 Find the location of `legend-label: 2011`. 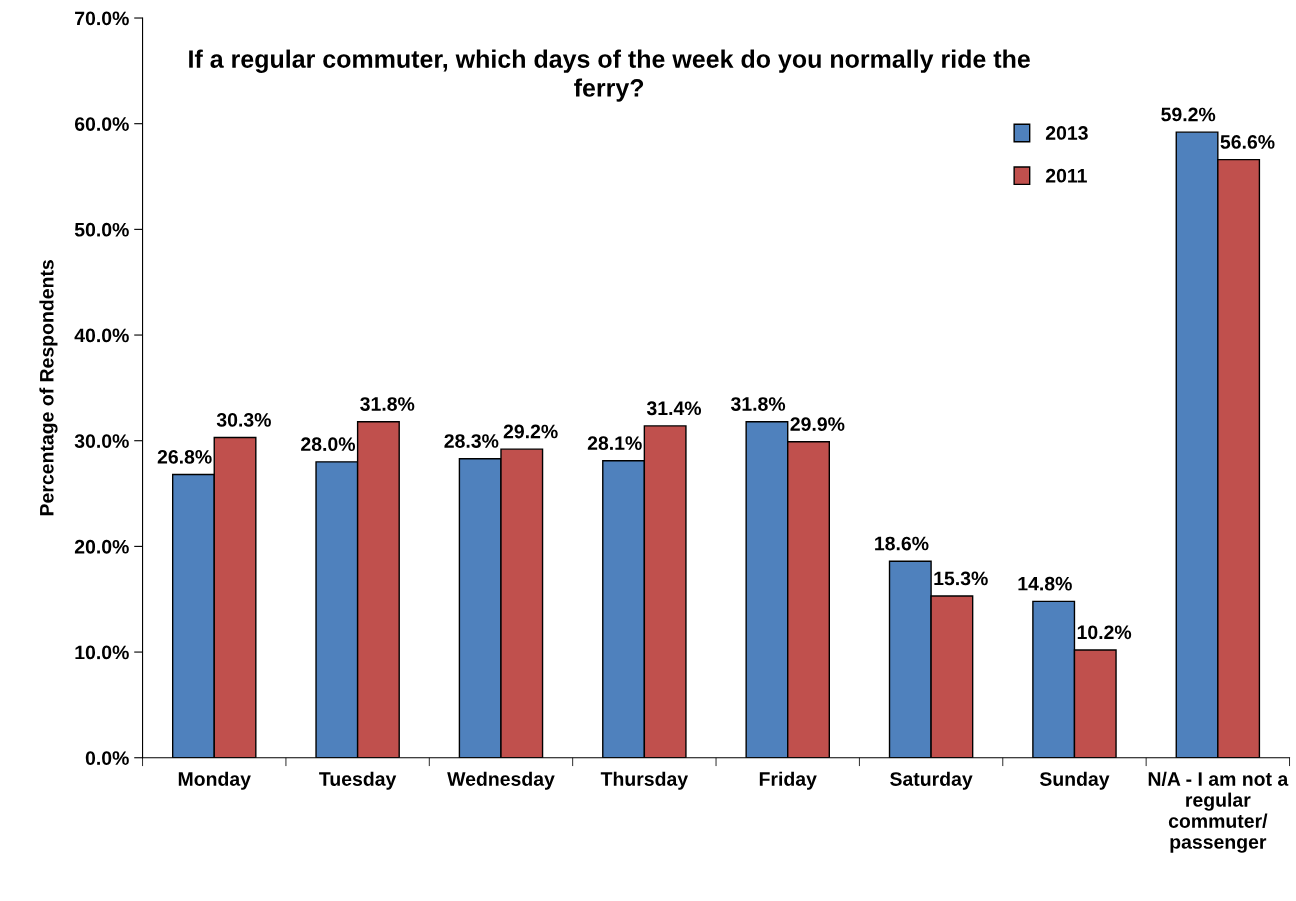

legend-label: 2011 is located at coordinates (1066, 175).